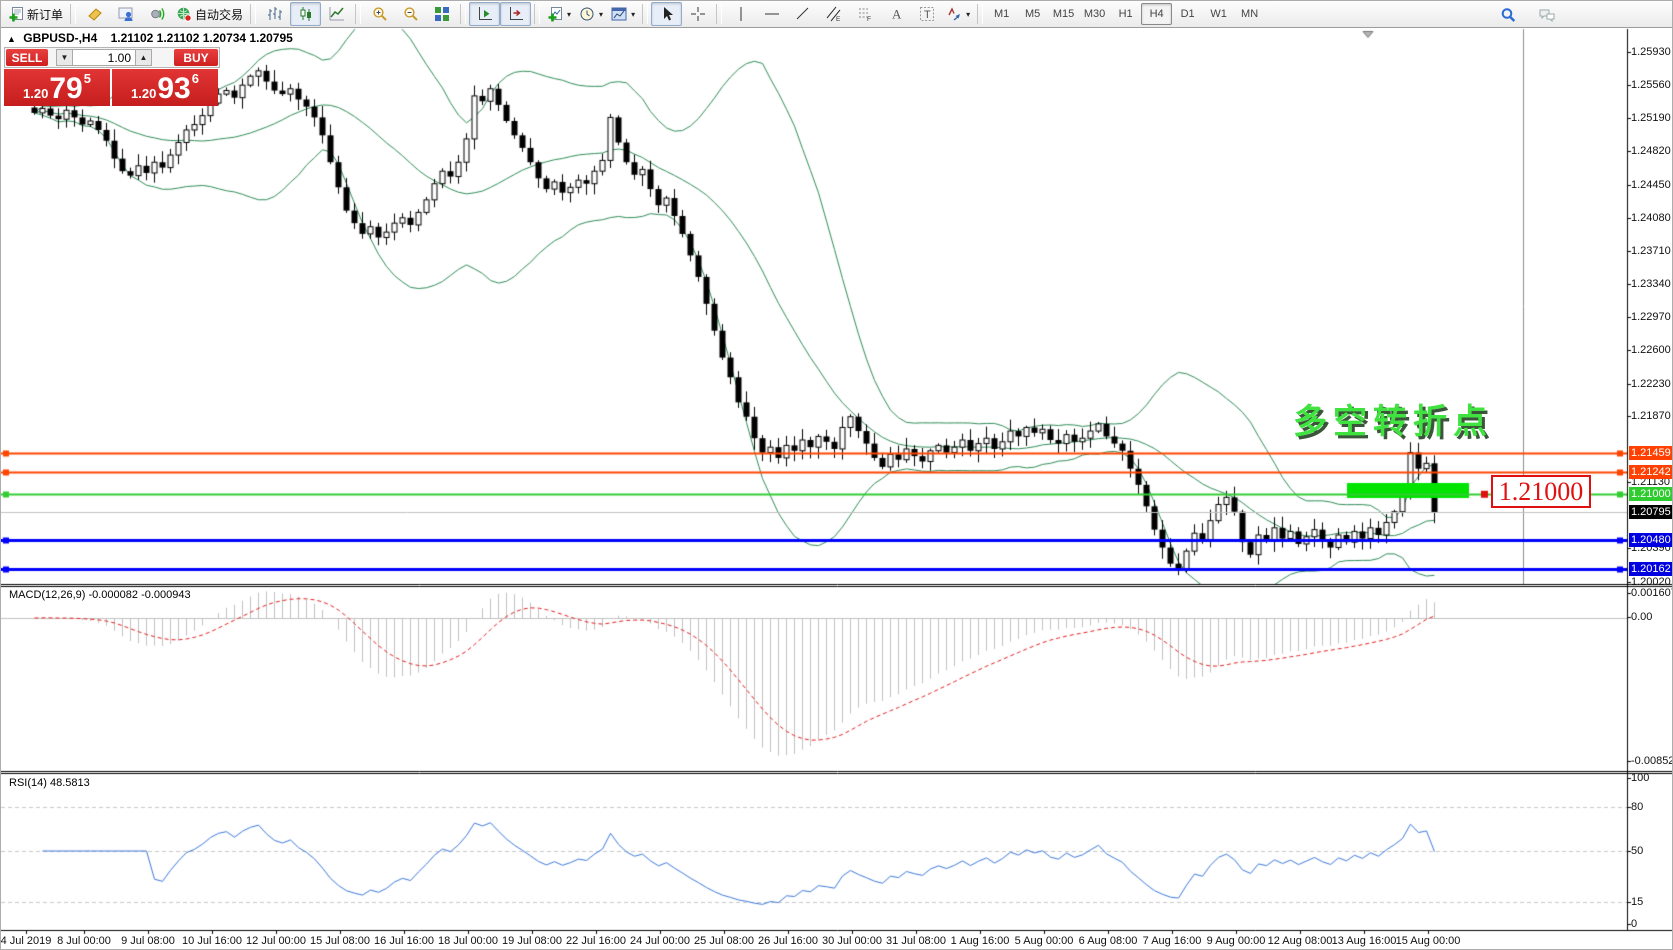 The width and height of the screenshot is (1673, 950). What do you see at coordinates (11, 39) in the screenshot?
I see `collapse-triangle-icon: ▲` at bounding box center [11, 39].